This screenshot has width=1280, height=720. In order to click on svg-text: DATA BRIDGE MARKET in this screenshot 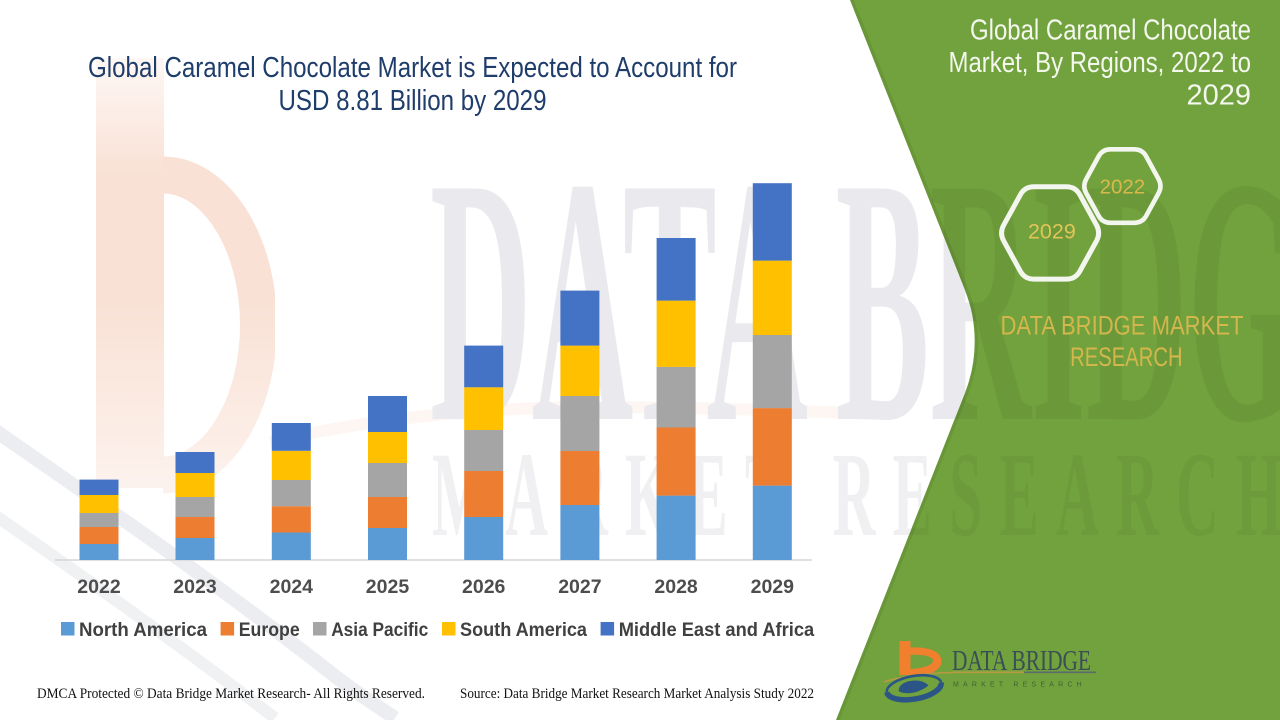, I will do `click(1122, 326)`.